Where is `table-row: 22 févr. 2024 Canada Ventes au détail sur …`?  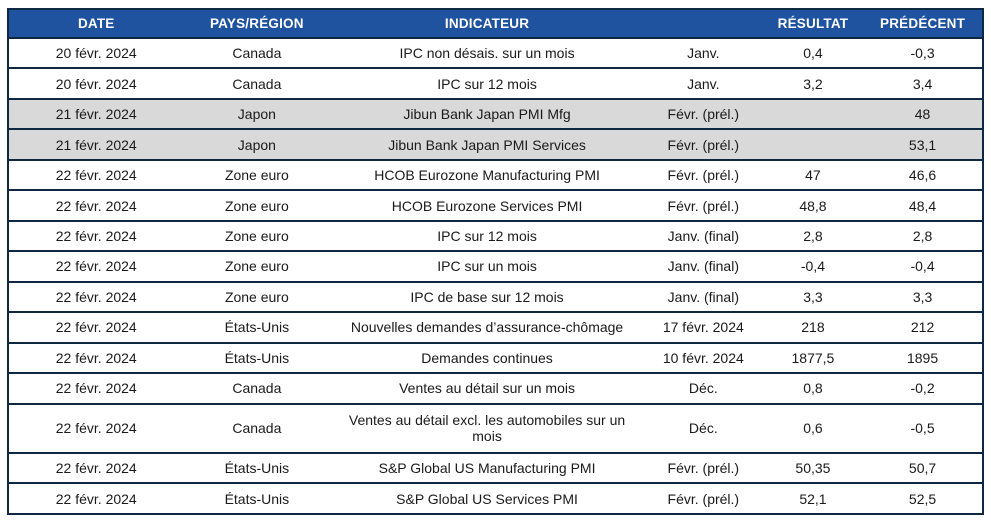
table-row: 22 févr. 2024 Canada Ventes au détail sur … is located at coordinates (495, 388).